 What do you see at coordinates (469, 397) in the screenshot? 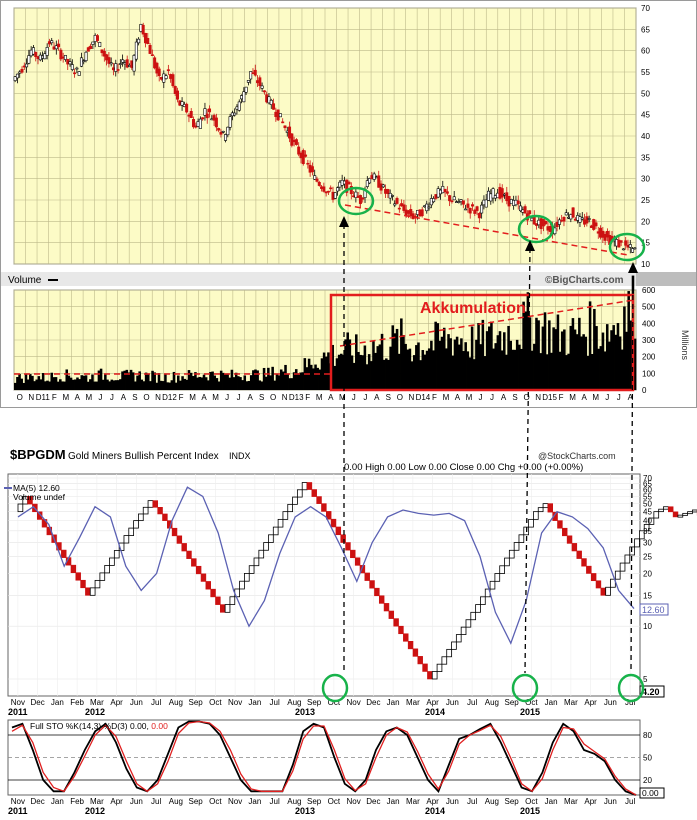
I see `top-x-tick-label: M` at bounding box center [469, 397].